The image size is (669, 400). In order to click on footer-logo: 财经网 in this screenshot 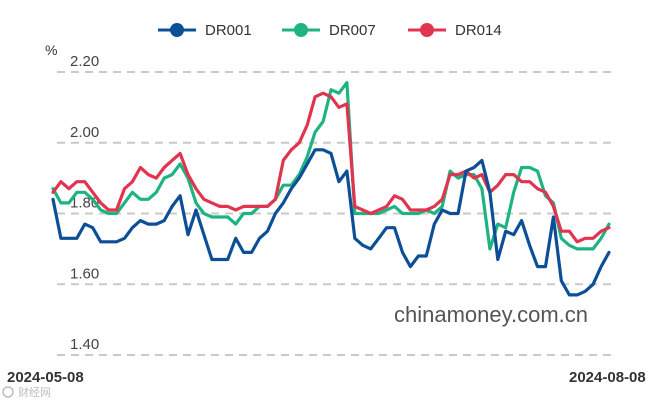, I will do `click(26, 392)`.